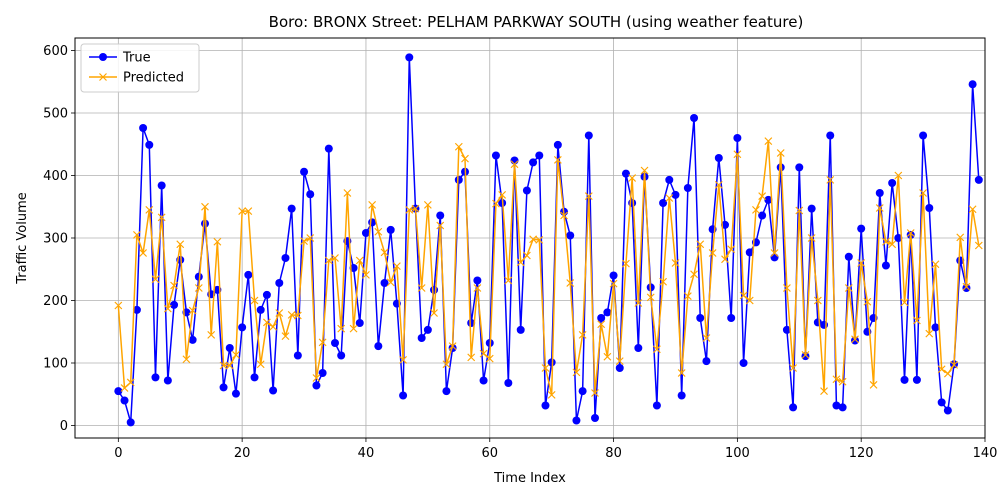  What do you see at coordinates (55, 114) in the screenshot?
I see `y-tick-label: 500` at bounding box center [55, 114].